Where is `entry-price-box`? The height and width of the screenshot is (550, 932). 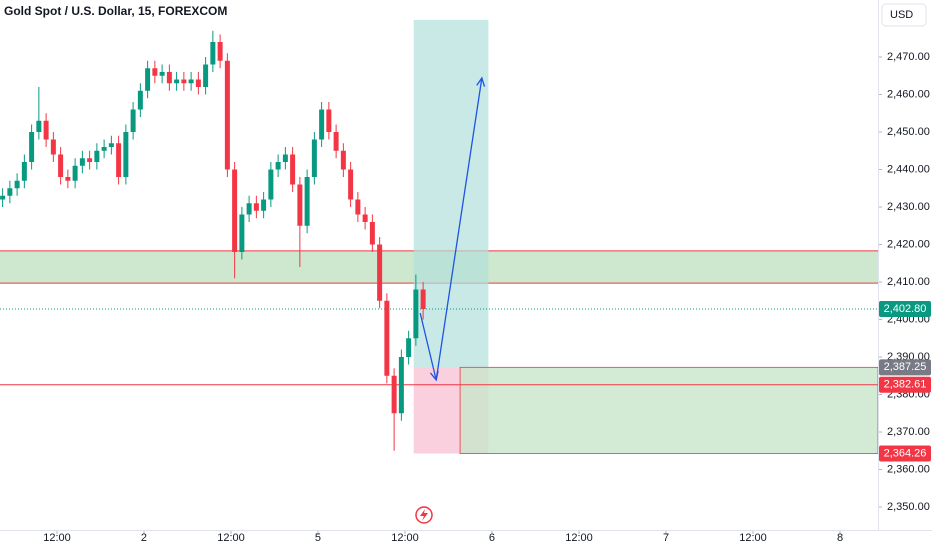
entry-price-box is located at coordinates (905, 367).